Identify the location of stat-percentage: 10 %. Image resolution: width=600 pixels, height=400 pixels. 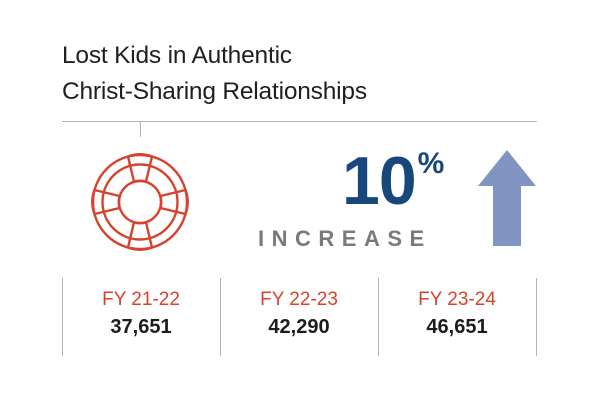
(393, 181).